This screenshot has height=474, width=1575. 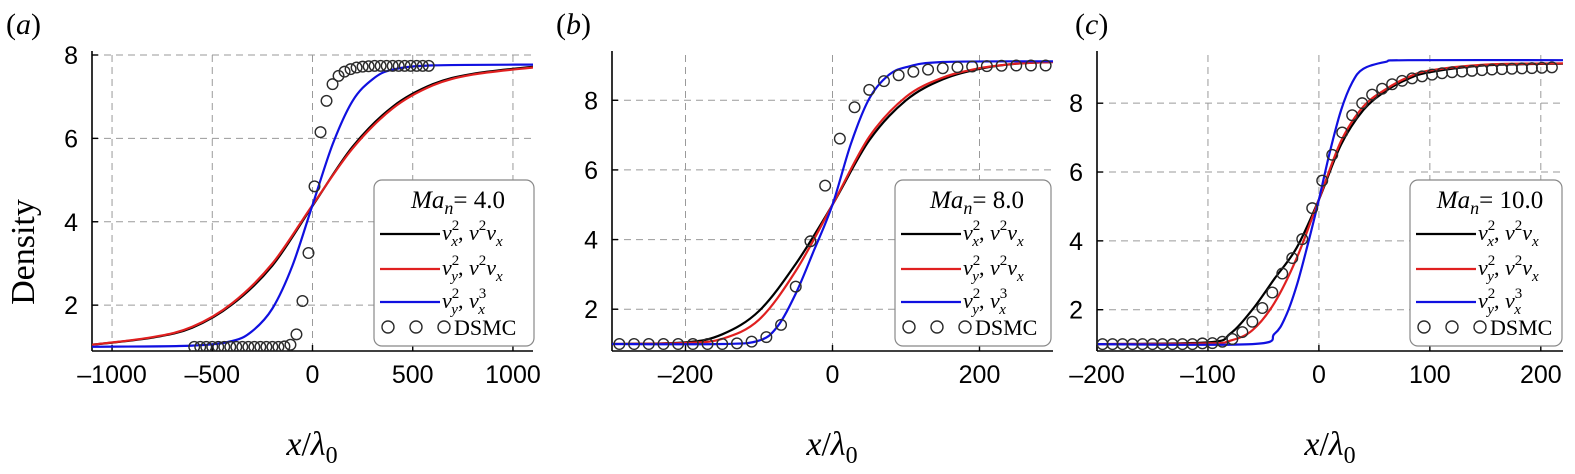 What do you see at coordinates (23, 252) in the screenshot?
I see `y-axis-label: Density` at bounding box center [23, 252].